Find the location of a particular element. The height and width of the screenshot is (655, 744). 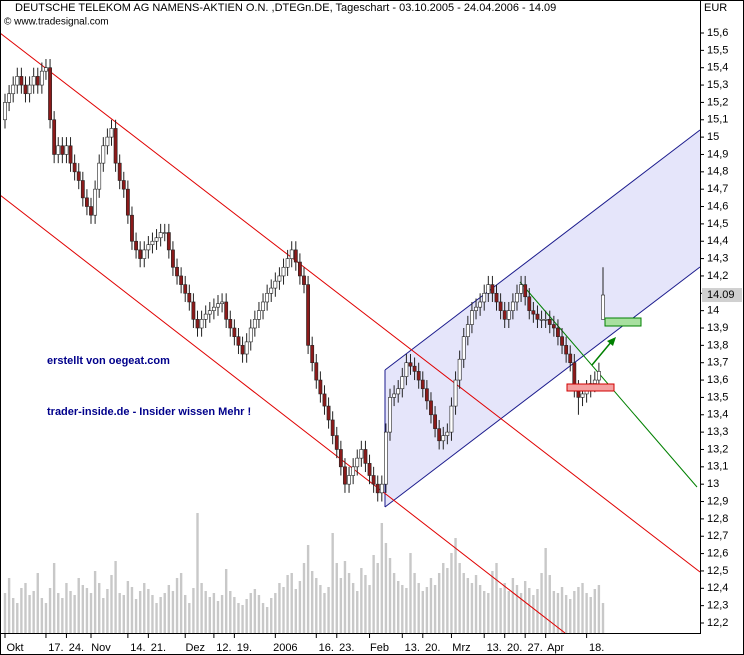

x-tick-label: 2006 is located at coordinates (285, 648).